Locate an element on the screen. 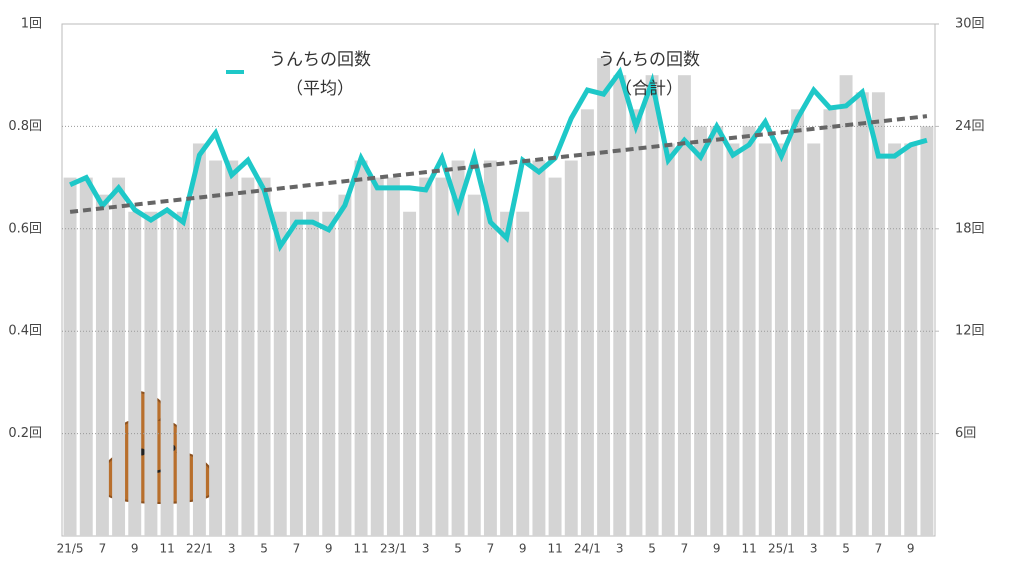 The image size is (1022, 576). y-tick-label: 0.6回 is located at coordinates (25, 228).